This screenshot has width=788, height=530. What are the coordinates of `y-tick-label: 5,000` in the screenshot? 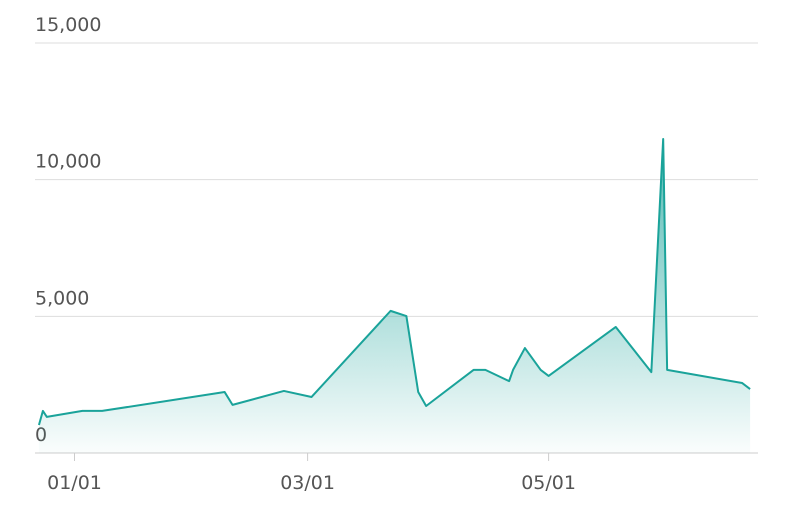 It's located at (62, 298).